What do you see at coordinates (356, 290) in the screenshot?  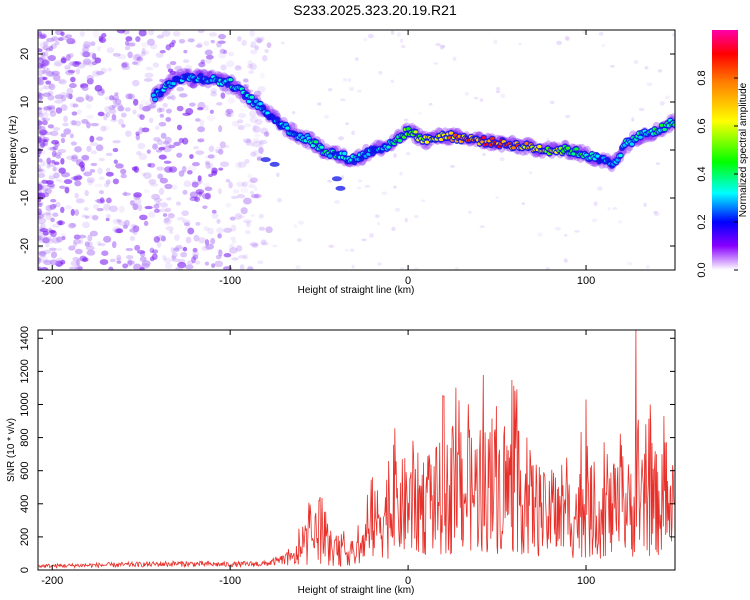 I see `spectrogram-xlabel: Height of straight line (km)` at bounding box center [356, 290].